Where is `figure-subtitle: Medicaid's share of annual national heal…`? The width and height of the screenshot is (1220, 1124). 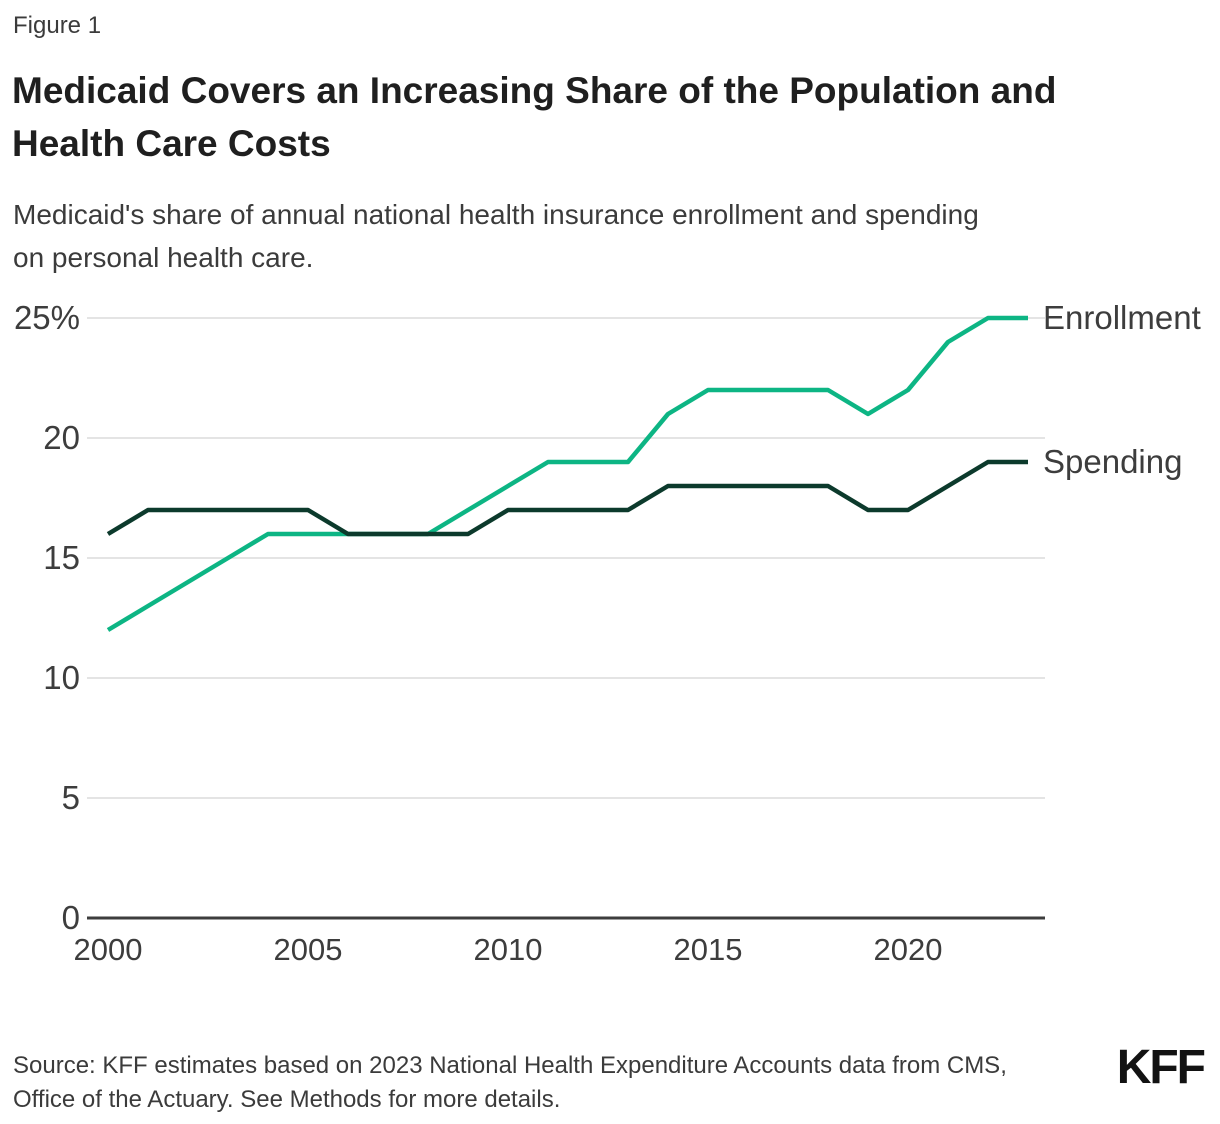
figure-subtitle: Medicaid's share of annual national heal… is located at coordinates (496, 236).